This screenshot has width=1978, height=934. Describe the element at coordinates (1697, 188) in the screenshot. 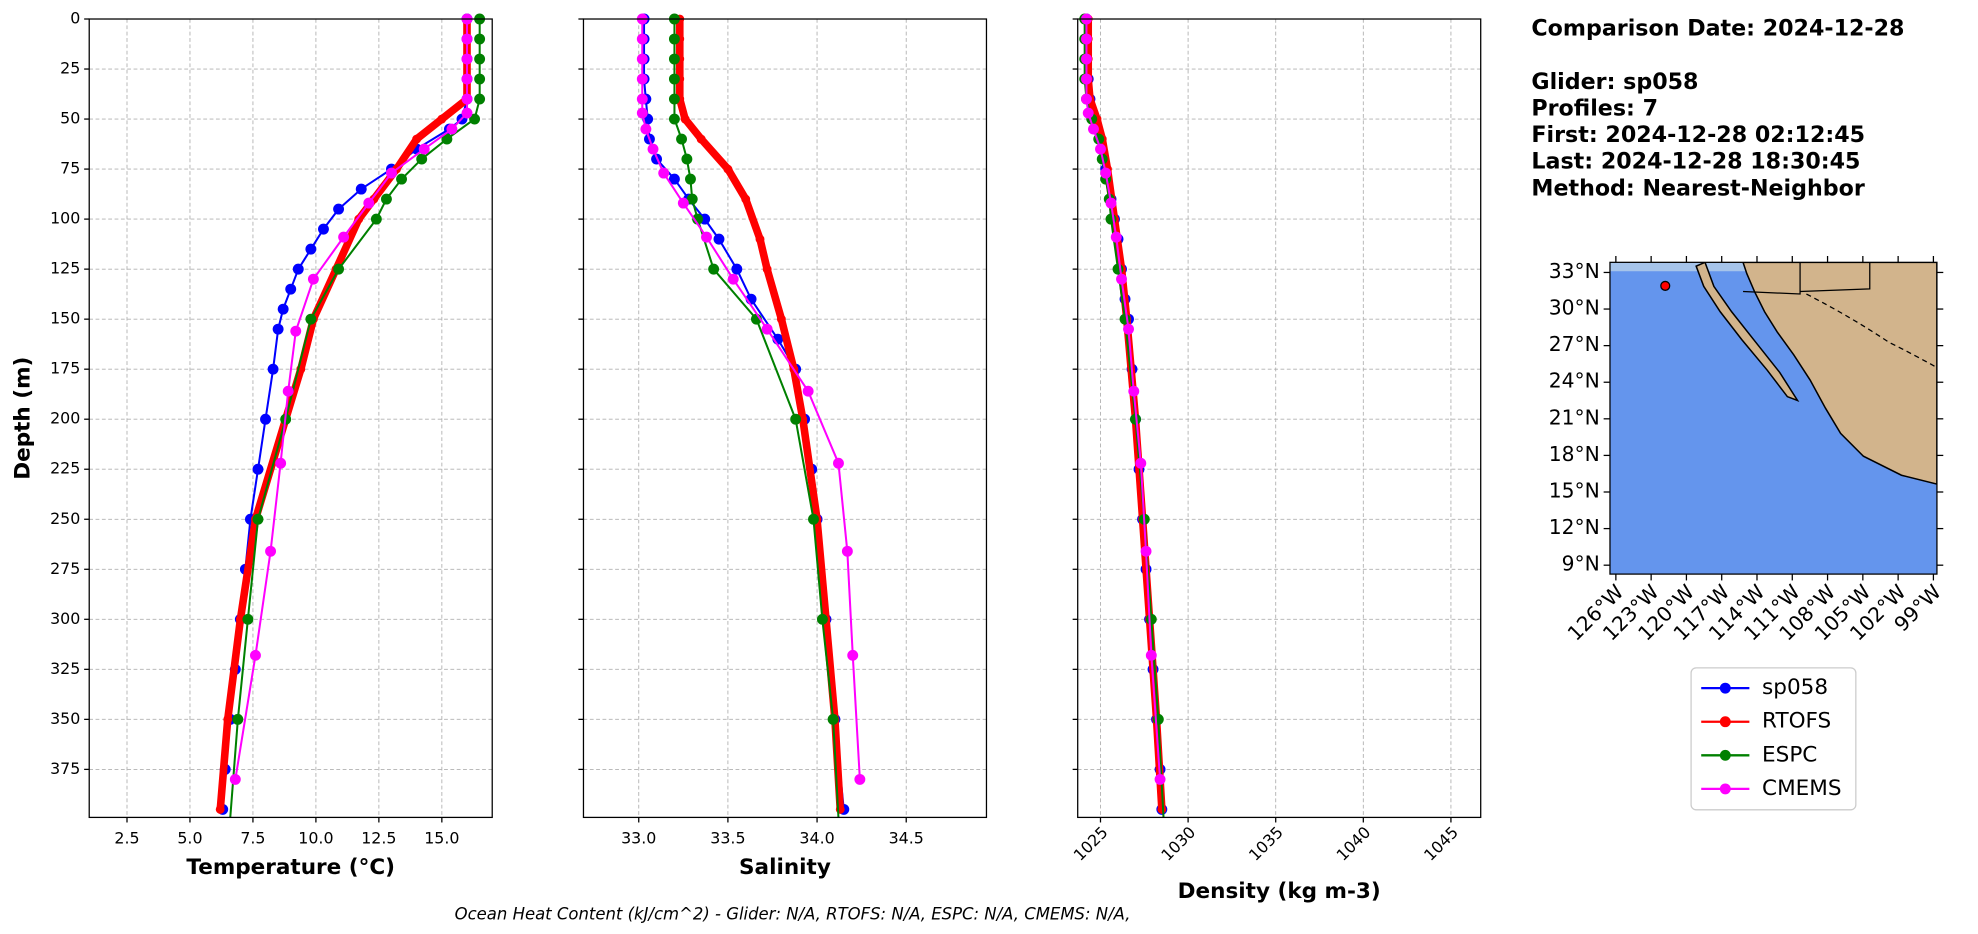

I see `info-line: Method: Nearest-Neighbor` at that location.